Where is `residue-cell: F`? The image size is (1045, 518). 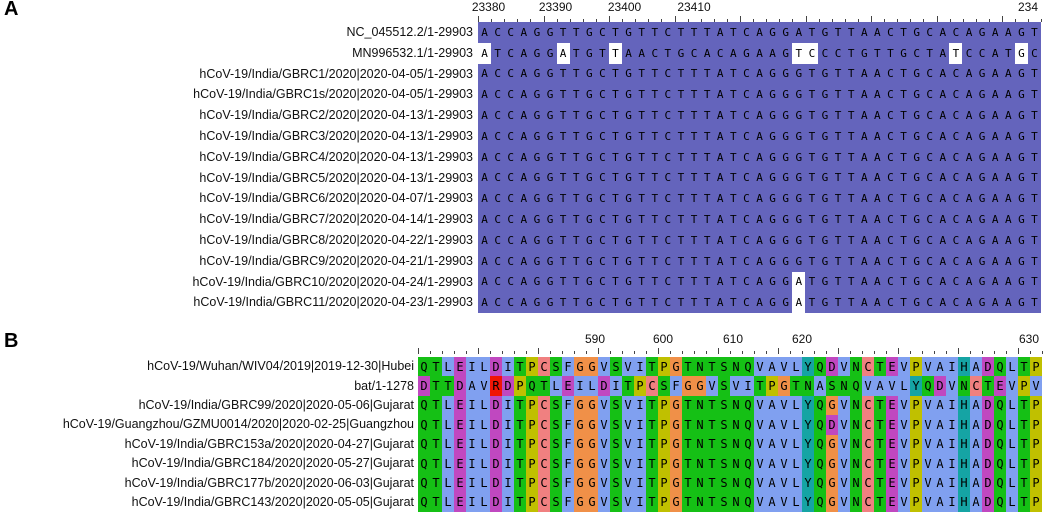
residue-cell: F is located at coordinates (568, 444).